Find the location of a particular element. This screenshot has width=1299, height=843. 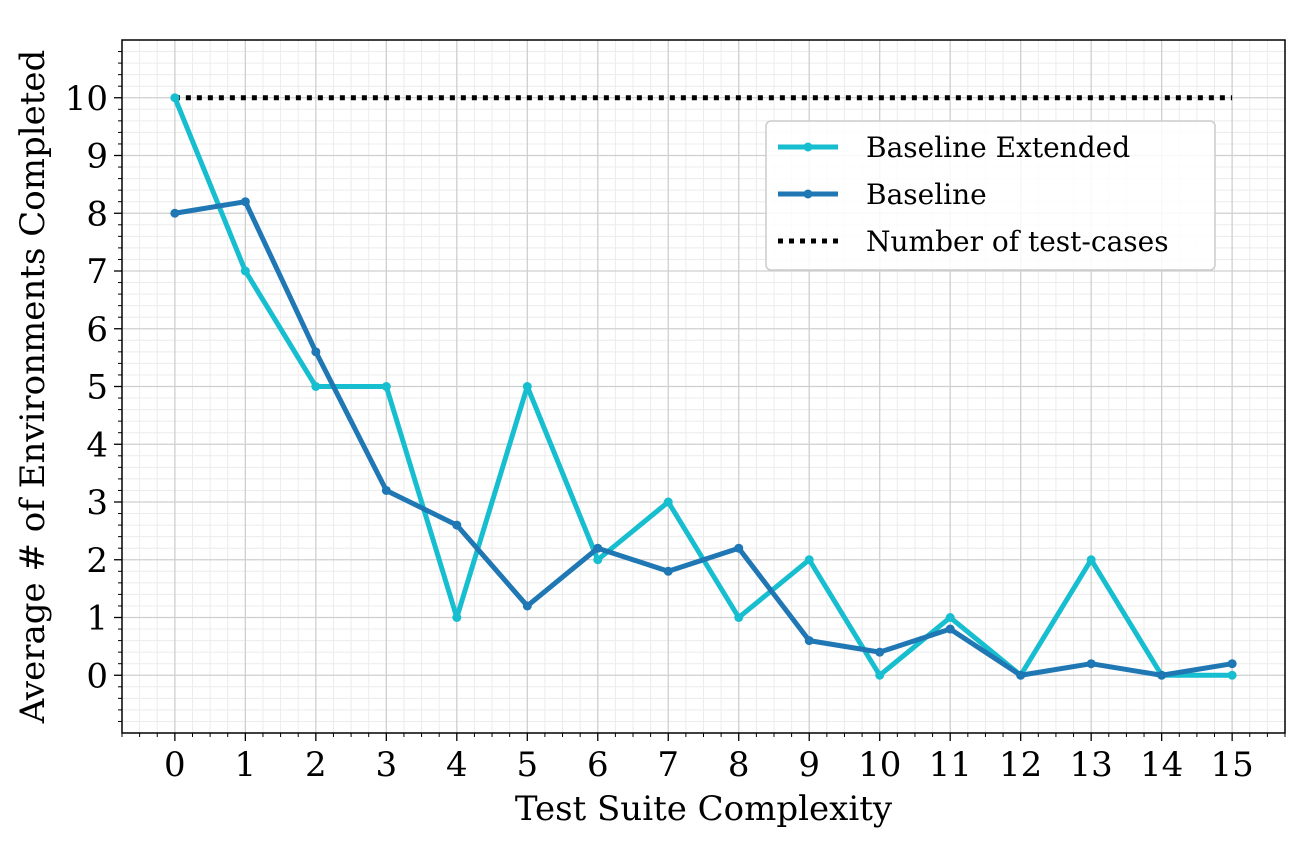

x-tick-label: 3 is located at coordinates (386, 765).